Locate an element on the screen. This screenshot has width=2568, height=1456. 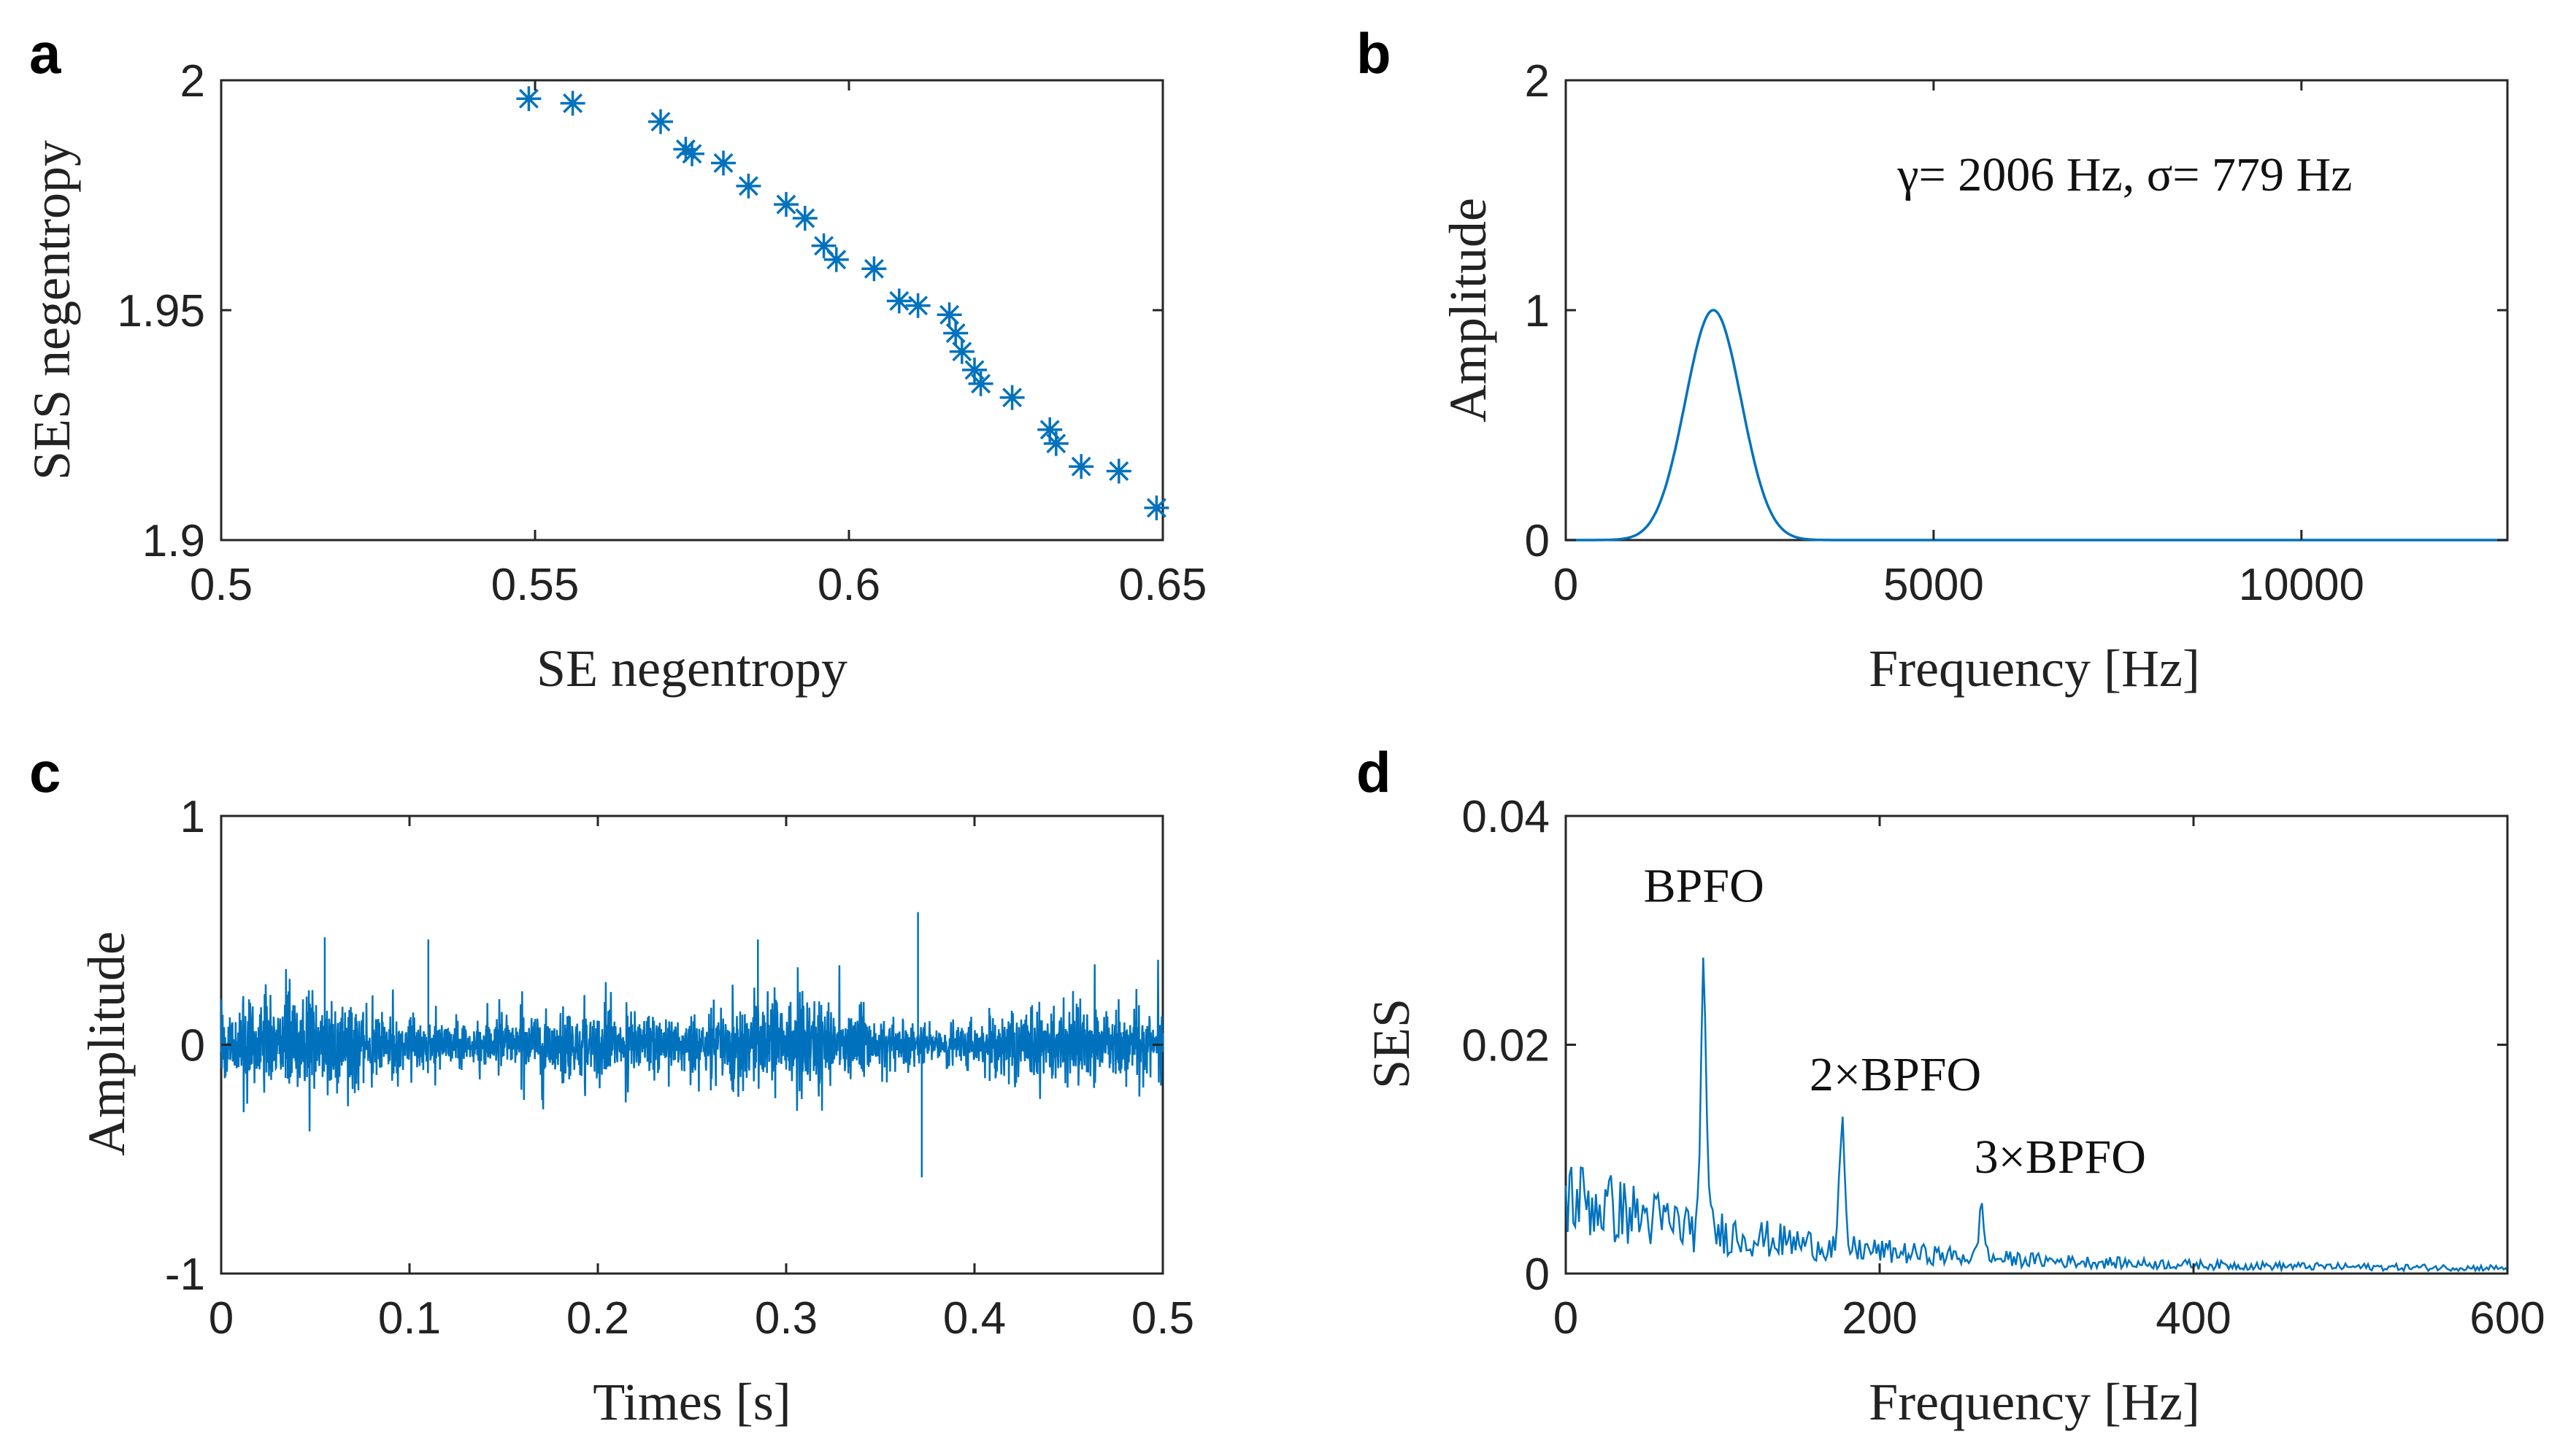
x-tick-label: 0.6 is located at coordinates (849, 585).